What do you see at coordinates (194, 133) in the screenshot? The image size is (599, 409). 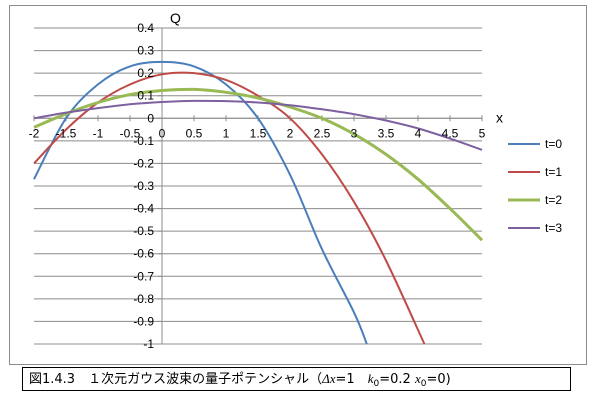 I see `x-tick-label: 0.5` at bounding box center [194, 133].